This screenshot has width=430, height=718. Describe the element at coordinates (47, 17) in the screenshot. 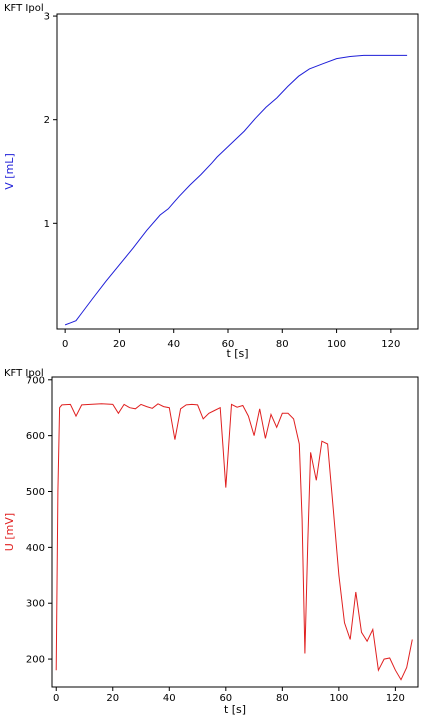

I see `y-tick-label: 3` at that location.